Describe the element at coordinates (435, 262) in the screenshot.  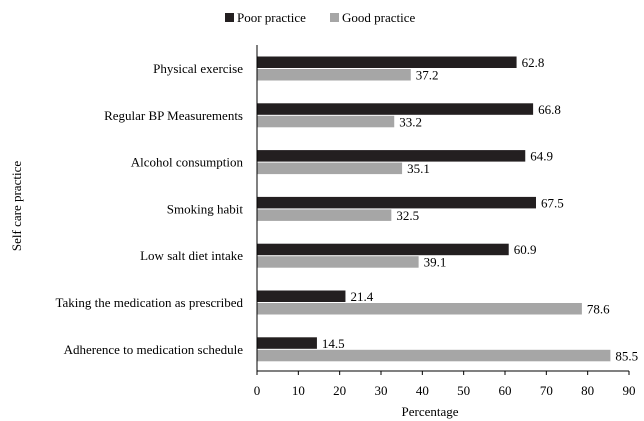
I see `data-label: 39.1` at that location.